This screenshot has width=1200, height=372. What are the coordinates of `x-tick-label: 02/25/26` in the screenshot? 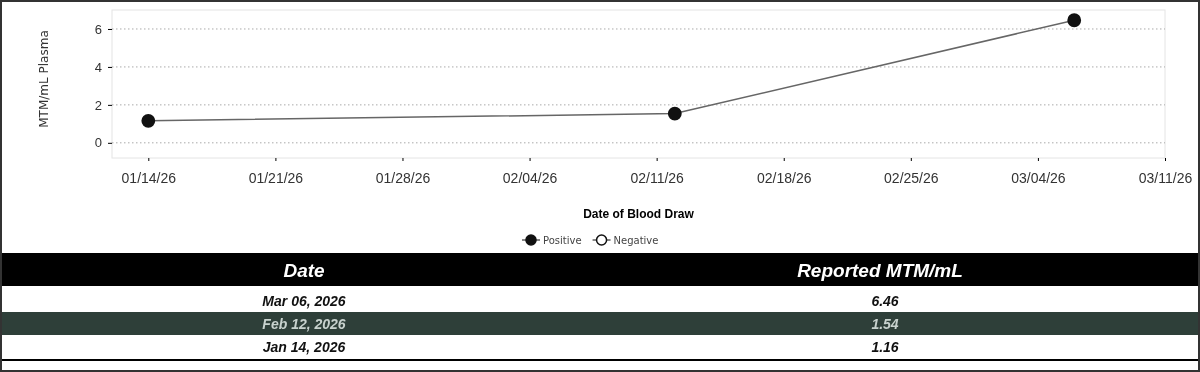 It's located at (911, 177).